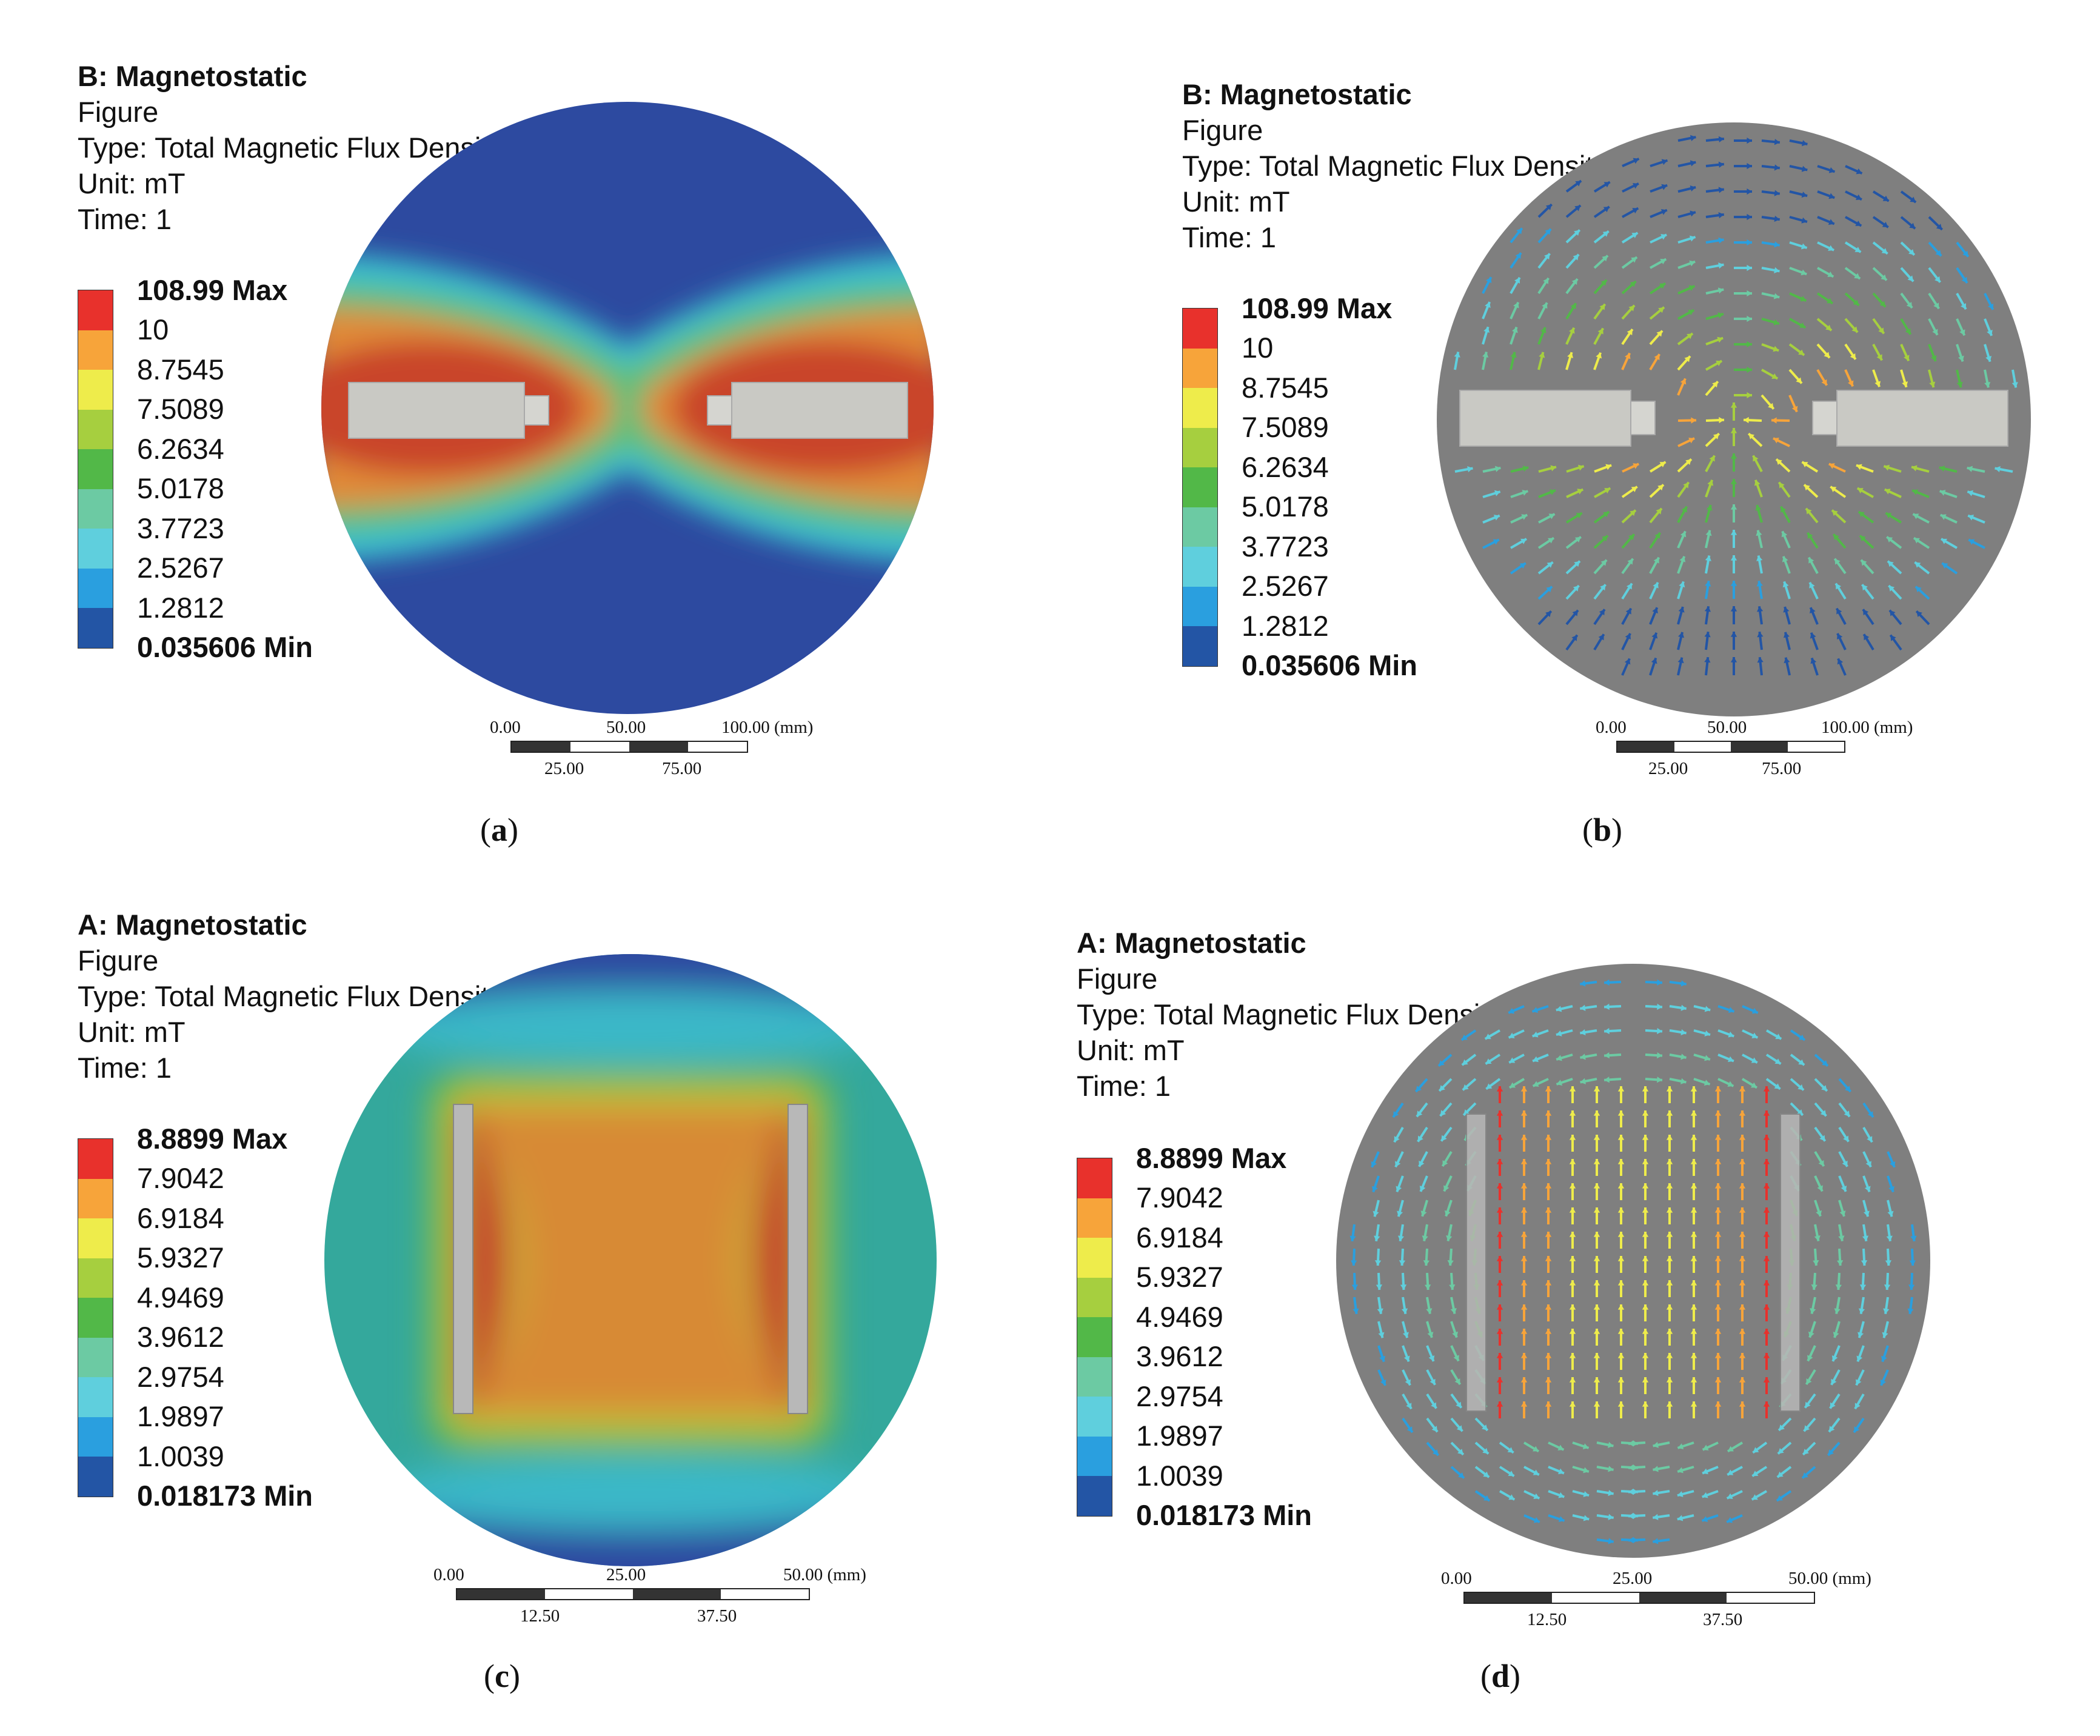  I want to click on legend-label: 10, so click(153, 330).